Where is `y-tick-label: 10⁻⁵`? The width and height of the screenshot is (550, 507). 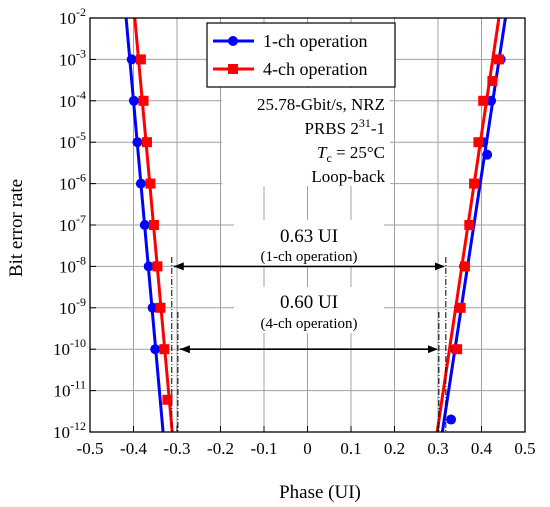
y-tick-label: 10⁻⁵ is located at coordinates (72, 140).